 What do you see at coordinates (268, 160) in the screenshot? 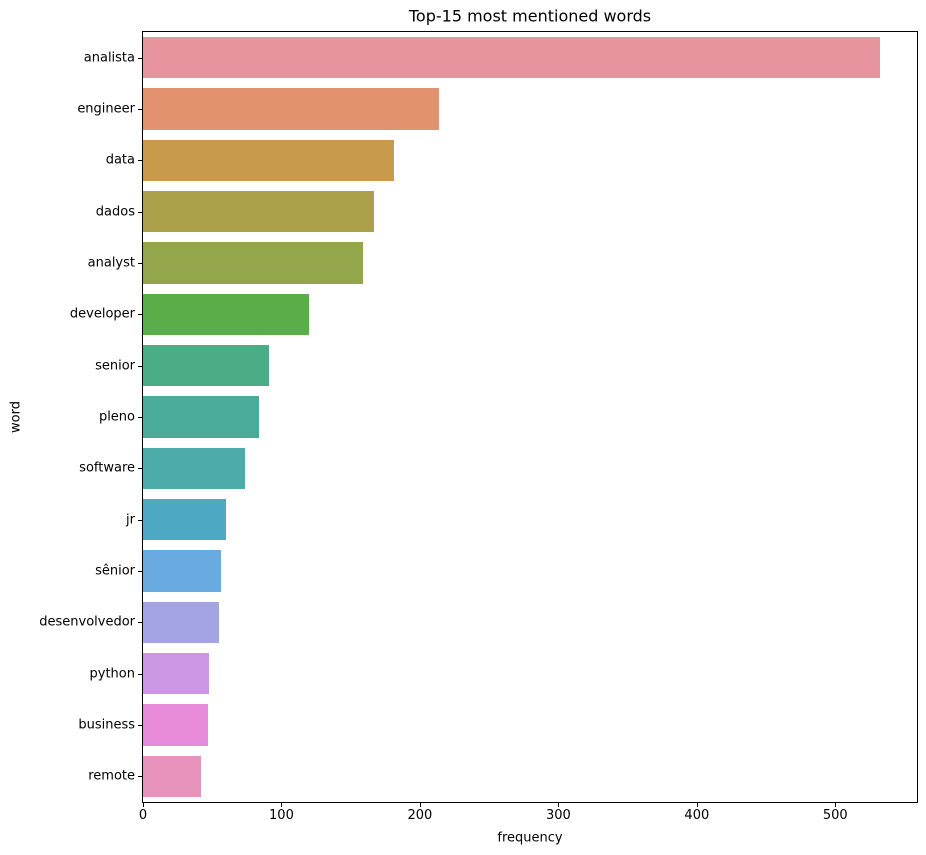
I see `bar-data` at bounding box center [268, 160].